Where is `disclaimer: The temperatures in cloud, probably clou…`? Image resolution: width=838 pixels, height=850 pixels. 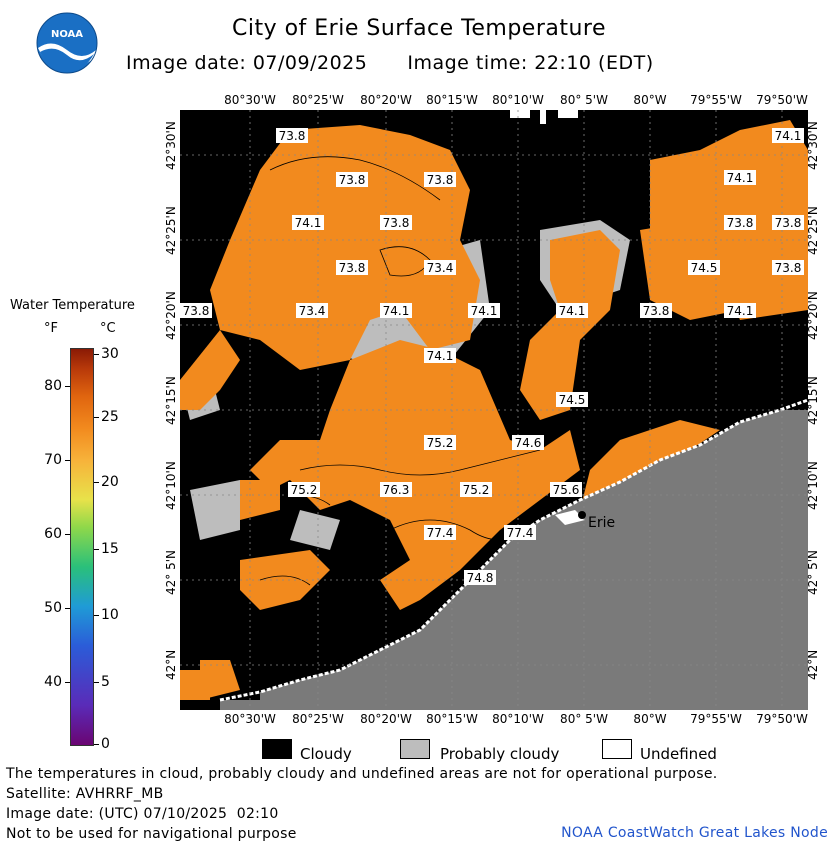
disclaimer: The temperatures in cloud, probably clou… is located at coordinates (362, 774).